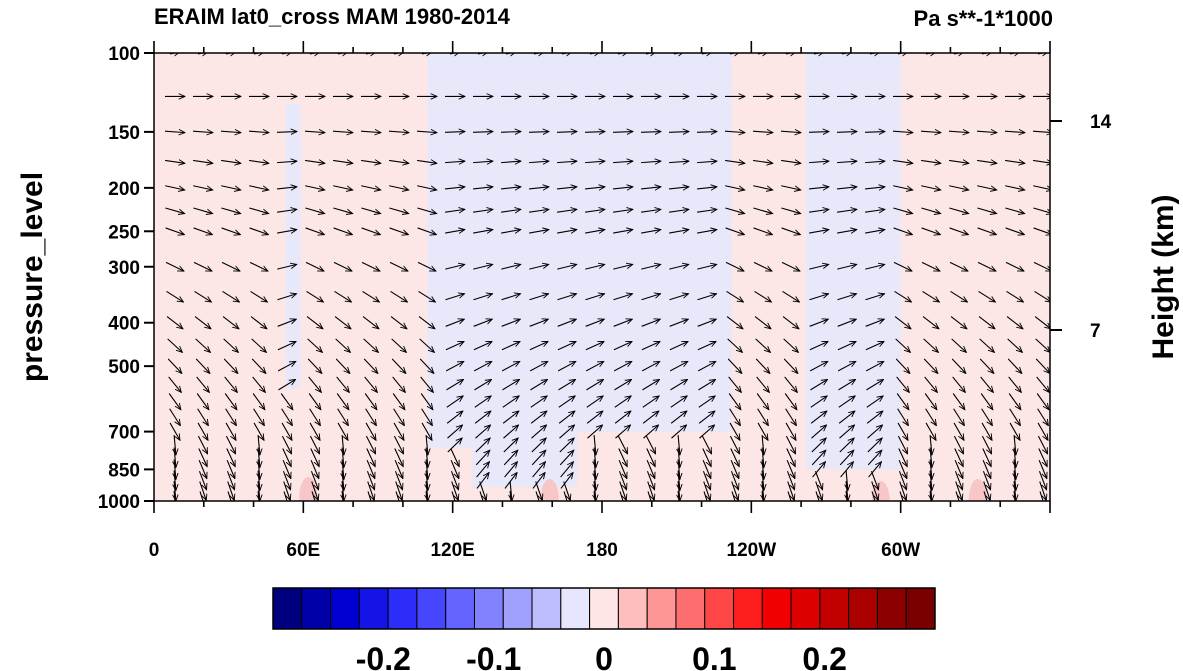  Describe the element at coordinates (308, 488) in the screenshot. I see `positive-spot` at that location.